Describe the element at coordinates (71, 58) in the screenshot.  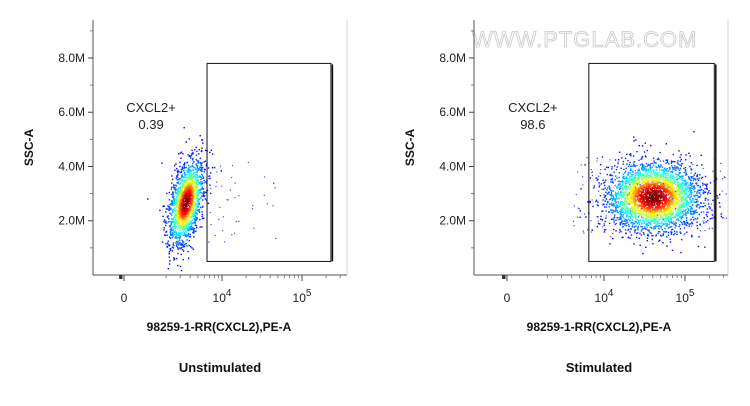
I see `y-tick-label: 8.0M` at that location.